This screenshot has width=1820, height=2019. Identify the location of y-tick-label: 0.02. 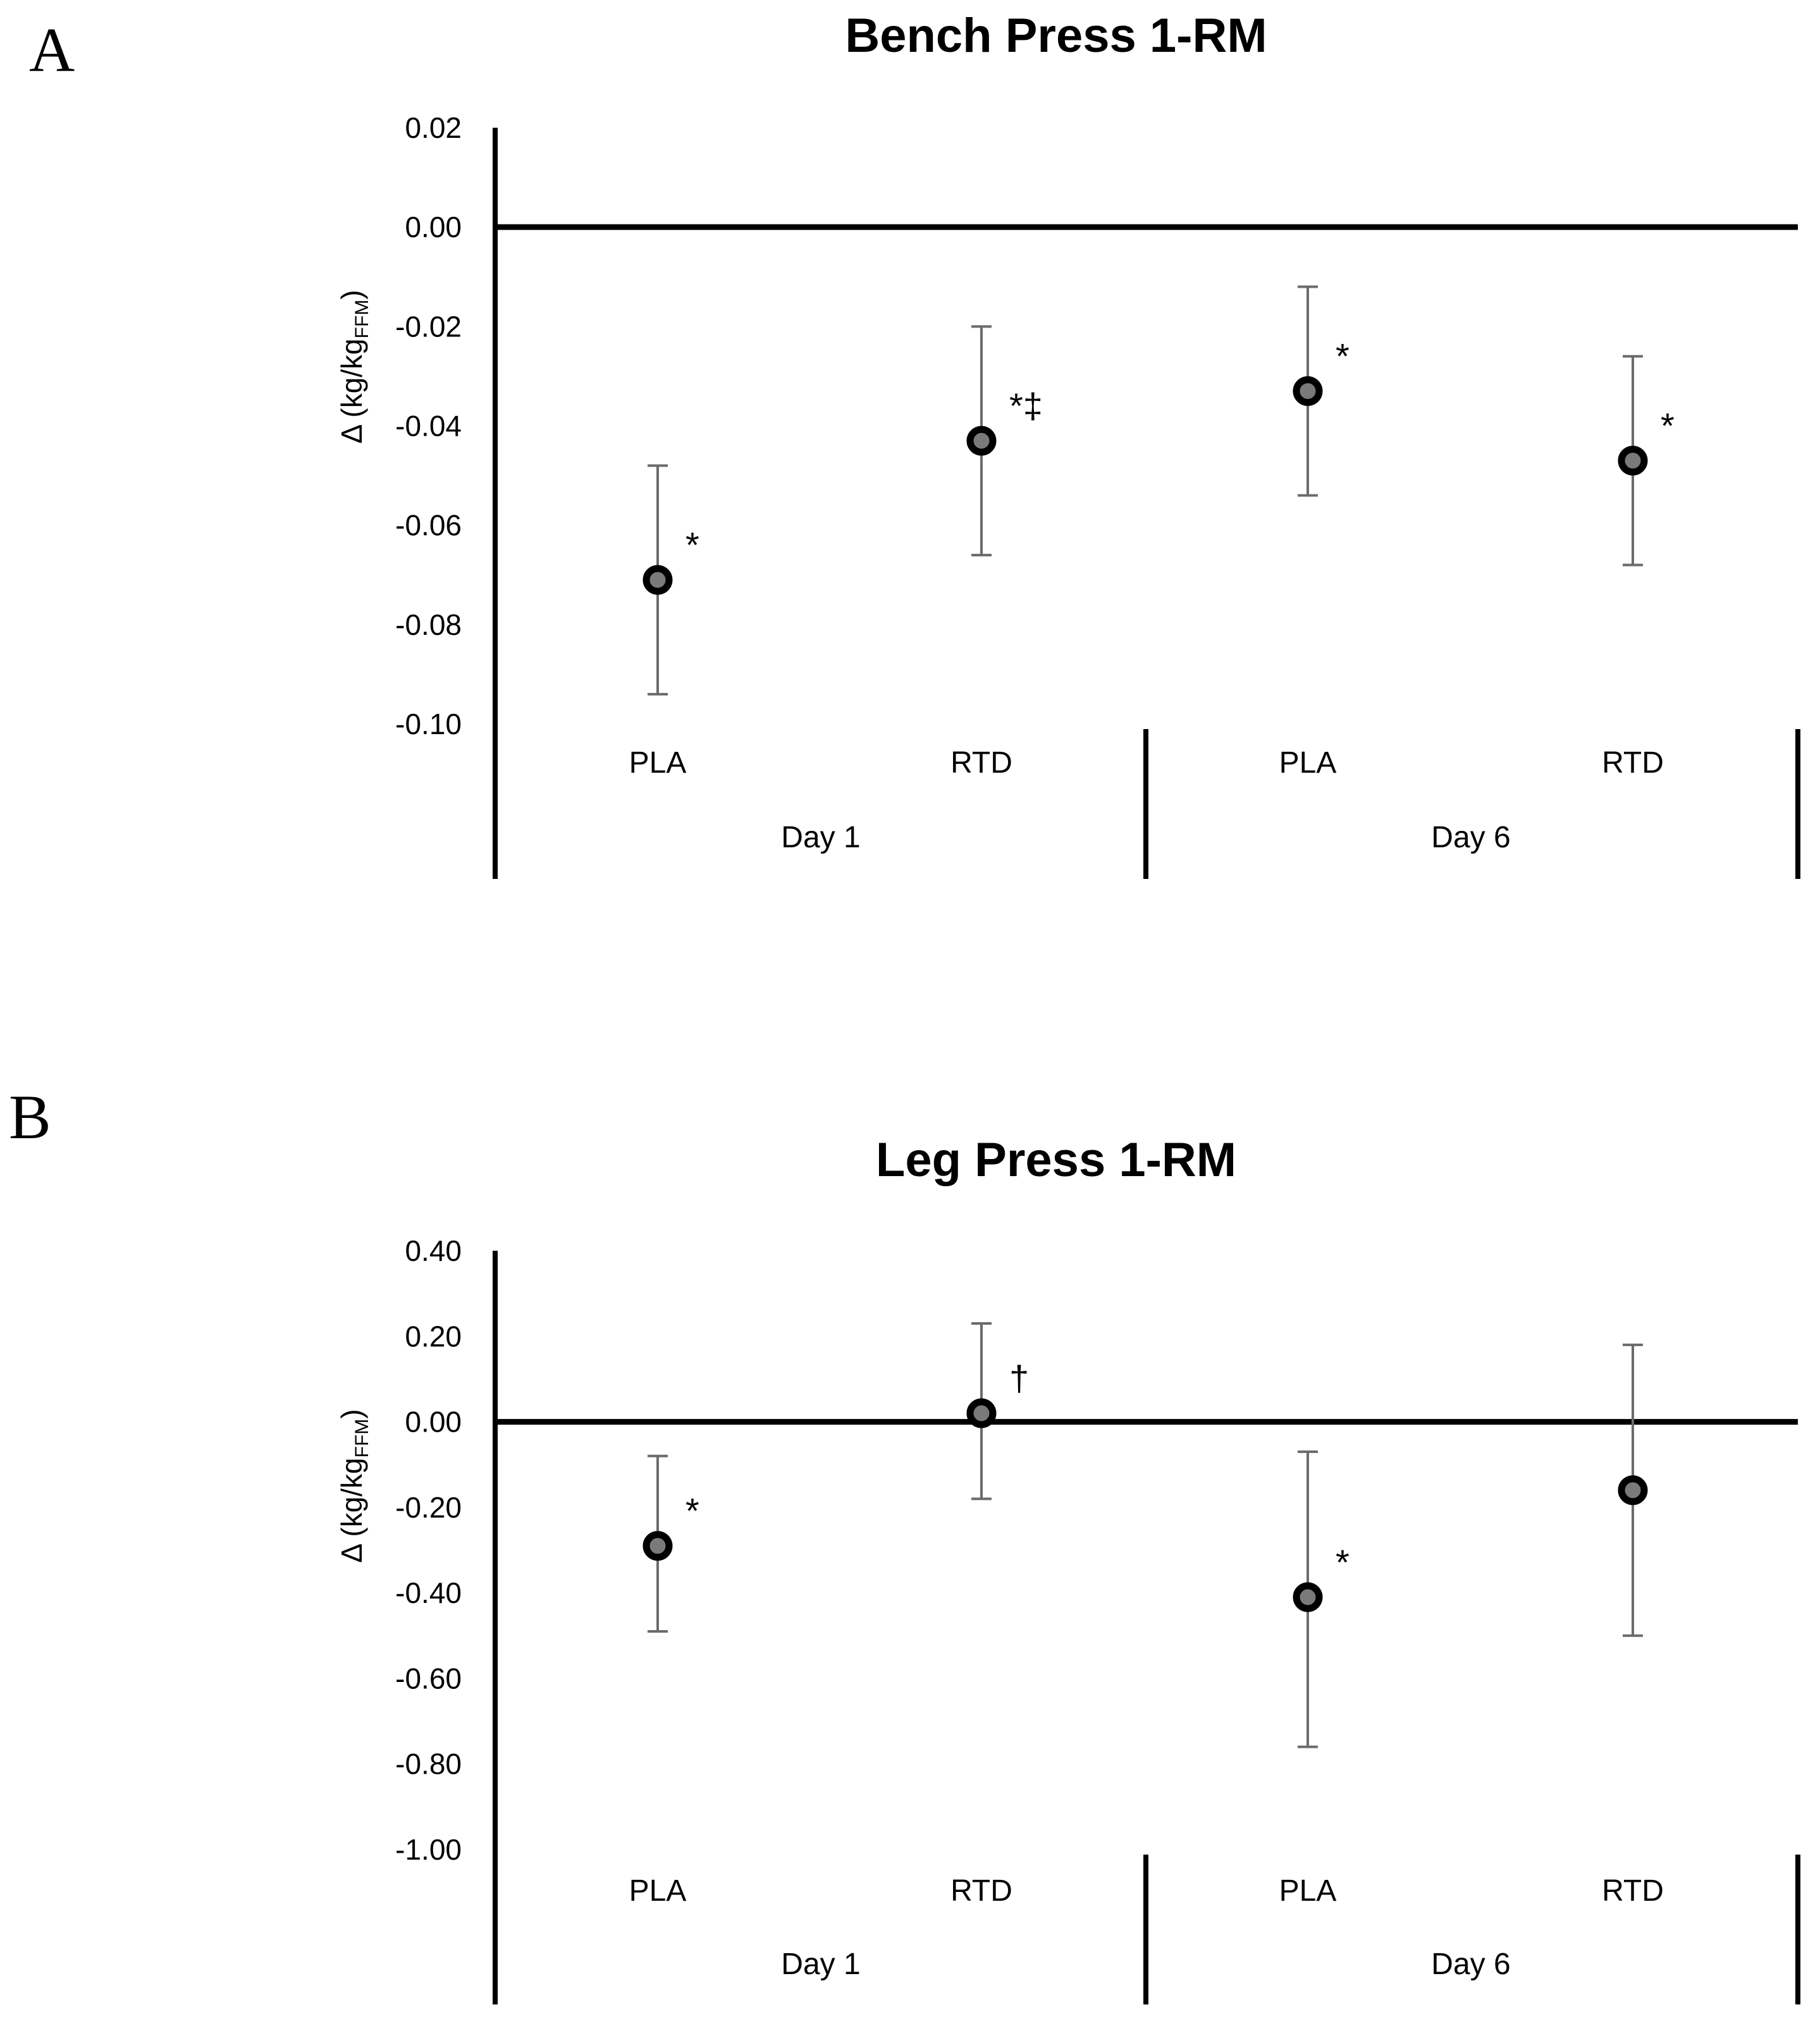
(433, 127).